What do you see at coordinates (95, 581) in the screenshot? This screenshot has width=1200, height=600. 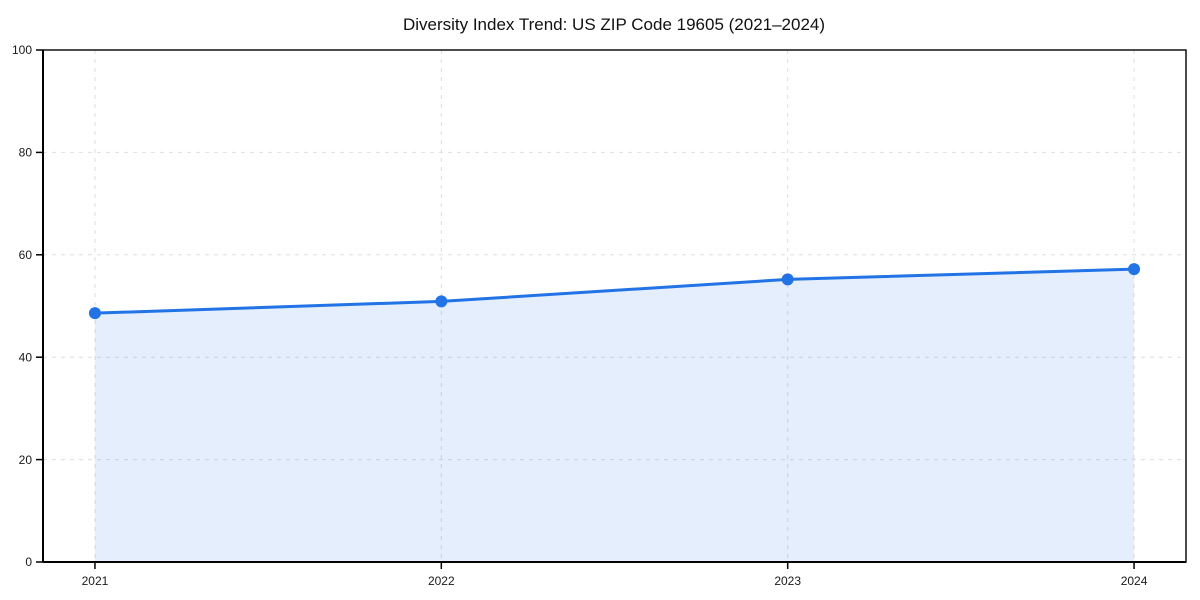 I see `x-tick-label: 2021` at bounding box center [95, 581].